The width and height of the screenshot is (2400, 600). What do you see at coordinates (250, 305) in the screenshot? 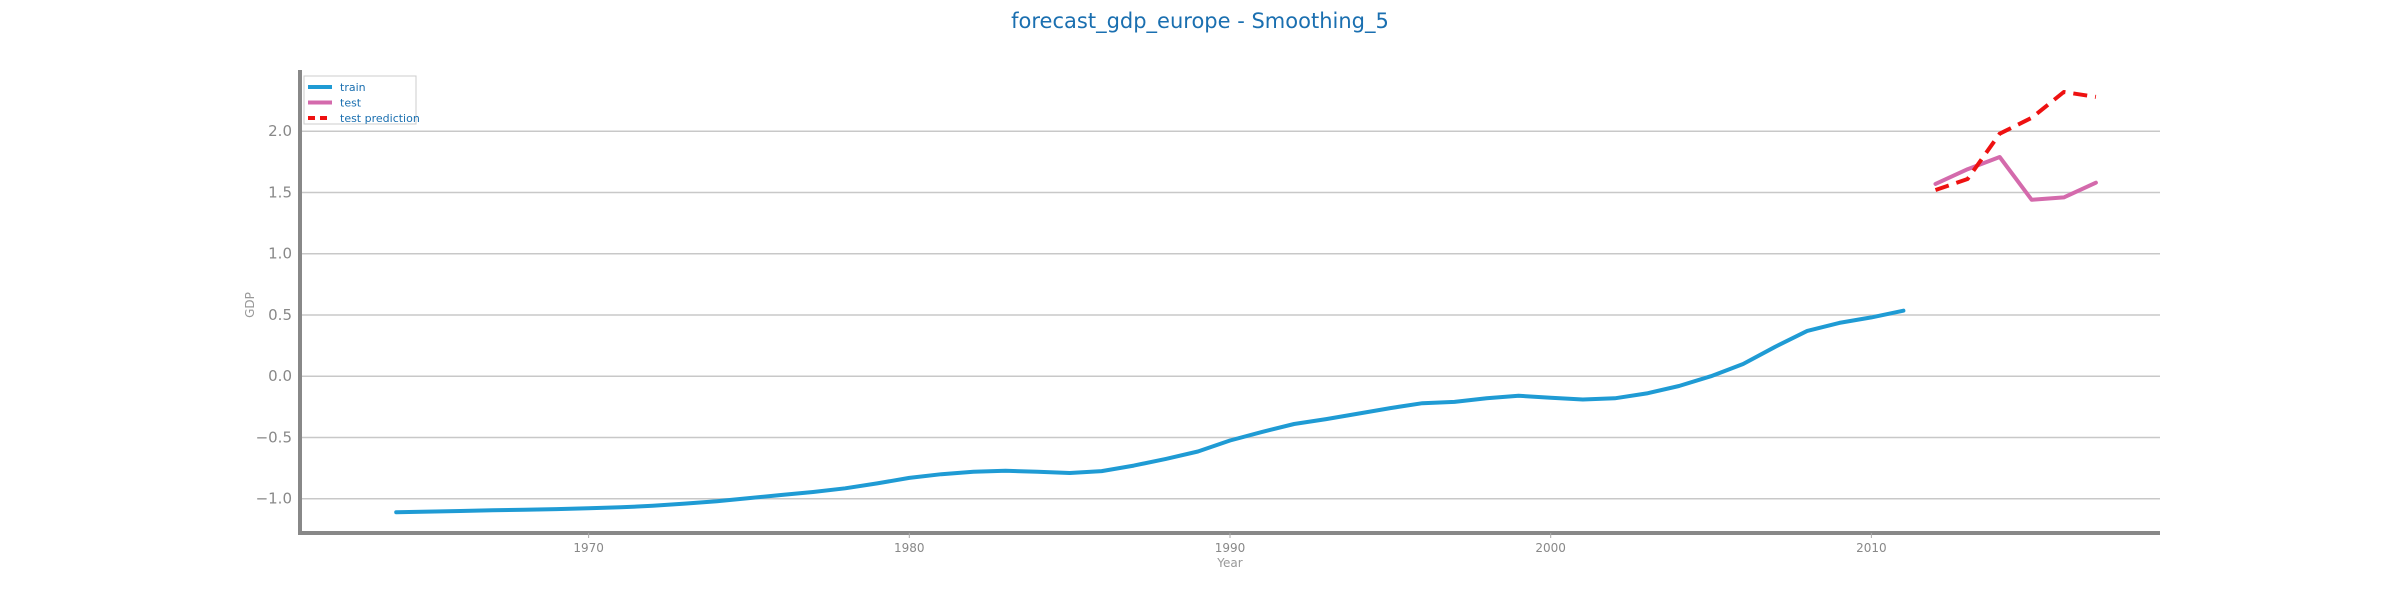
I see `y-axis-label: GDP` at bounding box center [250, 305].